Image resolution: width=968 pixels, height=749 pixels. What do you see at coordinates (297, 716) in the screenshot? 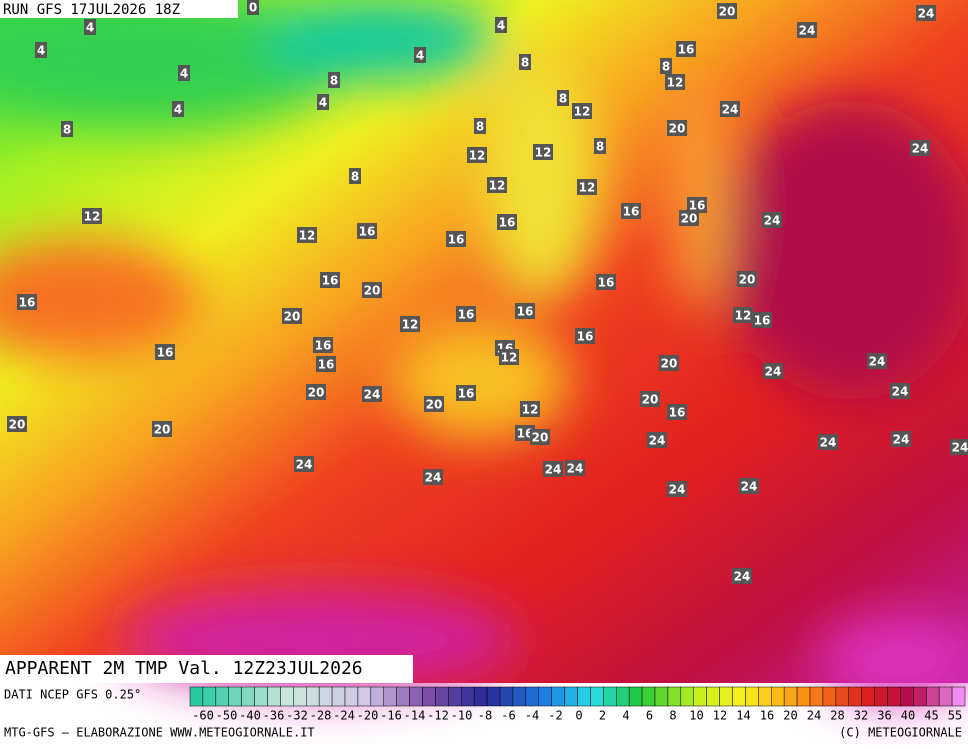
I see `colorbar-label: -32` at bounding box center [297, 716].